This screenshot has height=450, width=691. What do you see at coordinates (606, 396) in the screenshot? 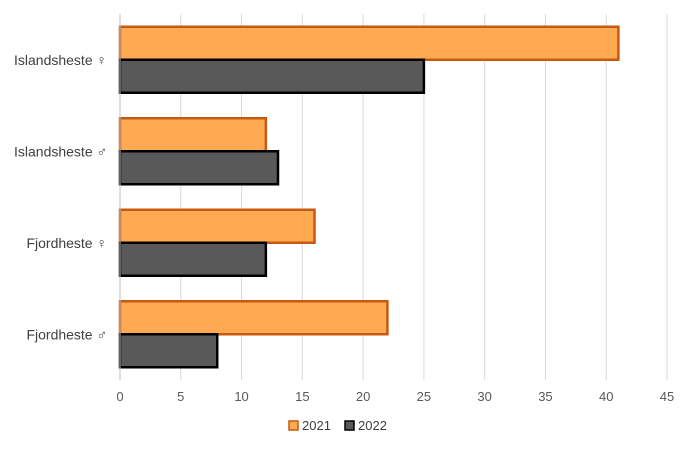
I see `x-tick-label: 40` at bounding box center [606, 396].